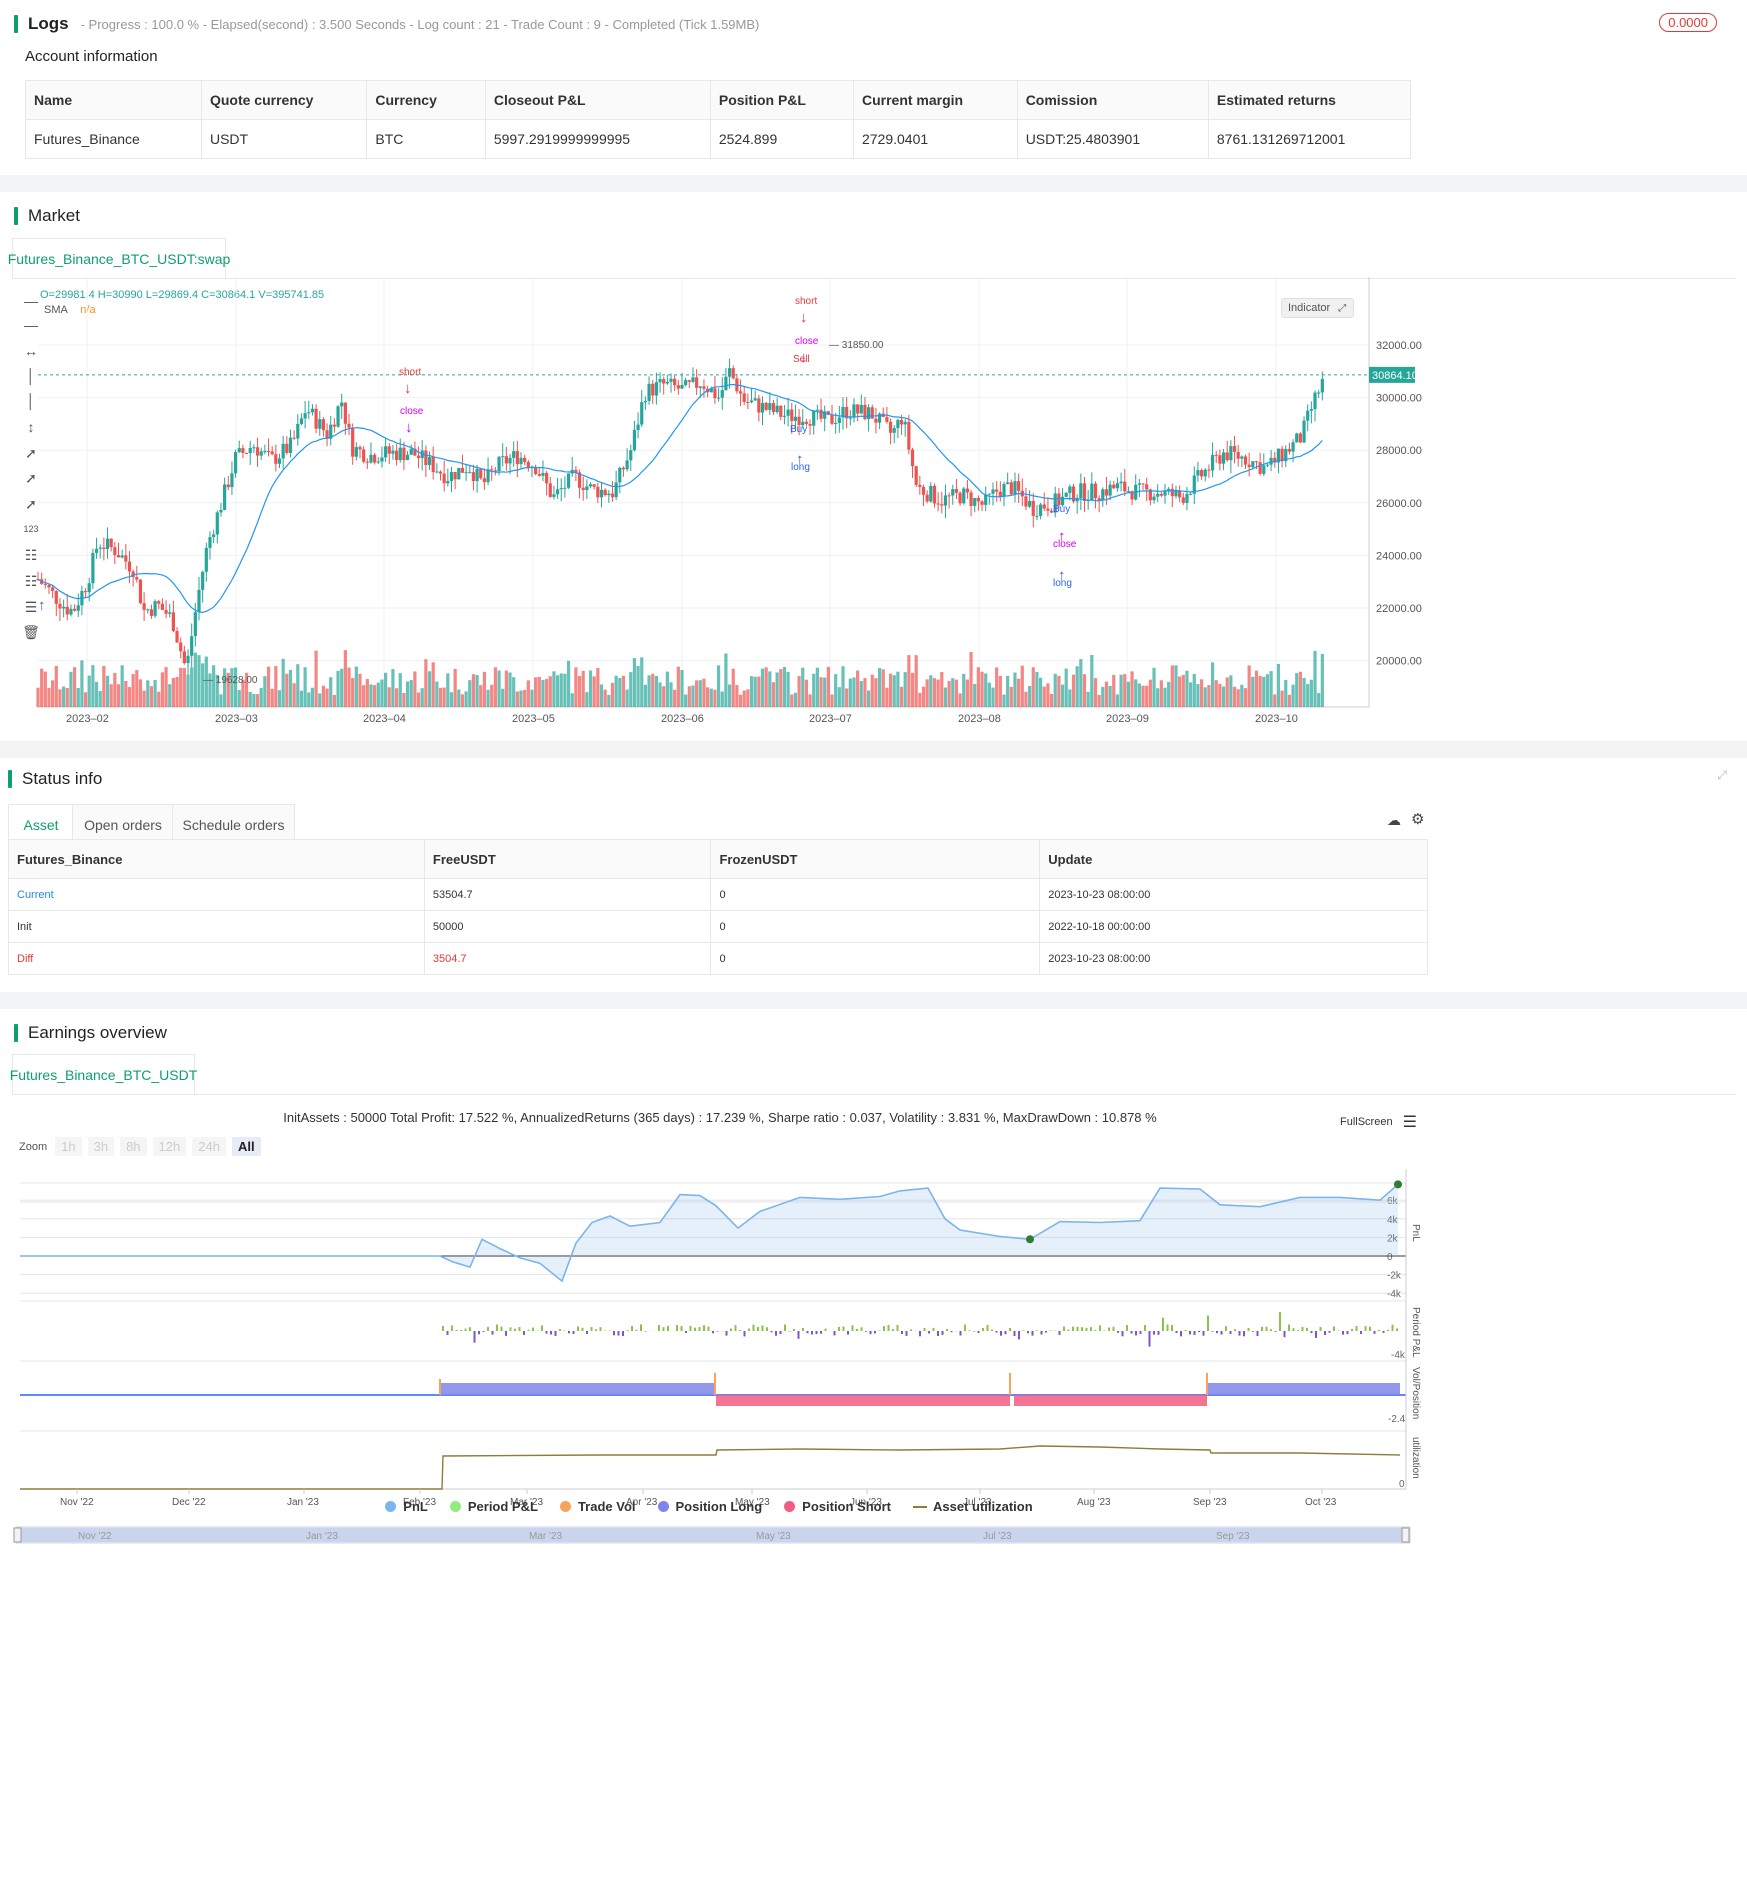 The width and height of the screenshot is (1747, 1899). Describe the element at coordinates (875, 894) in the screenshot. I see `asset-cell: 0` at that location.